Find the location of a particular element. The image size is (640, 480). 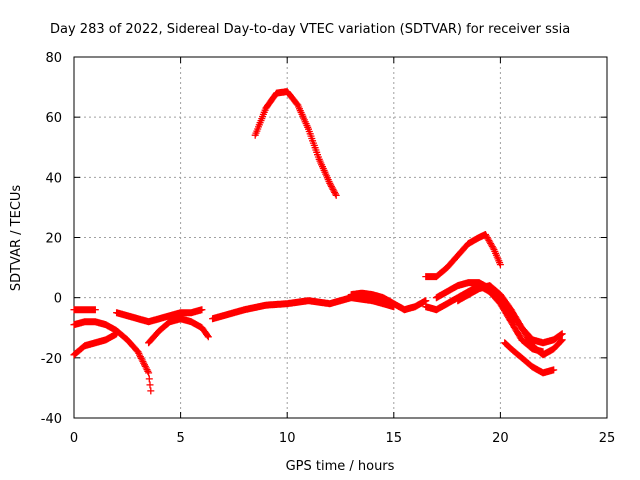

series-arc-evening-high is located at coordinates (463, 256).